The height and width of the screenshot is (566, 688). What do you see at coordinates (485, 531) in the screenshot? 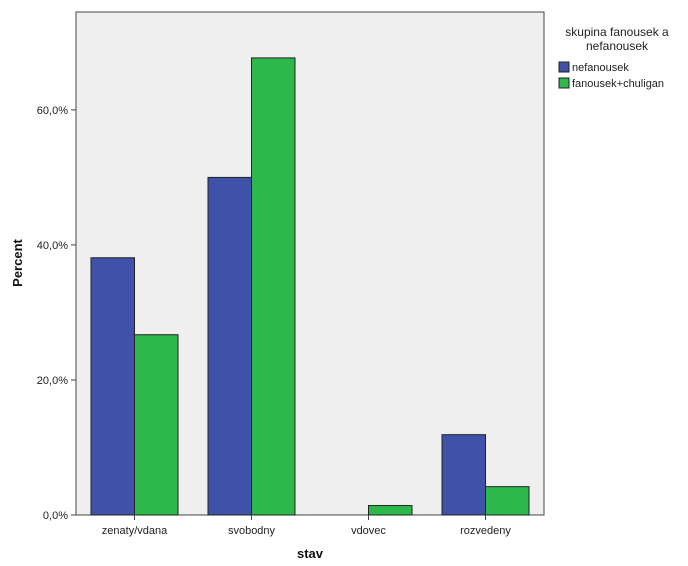
I see `x-tick-label: rozvedeny` at bounding box center [485, 531].